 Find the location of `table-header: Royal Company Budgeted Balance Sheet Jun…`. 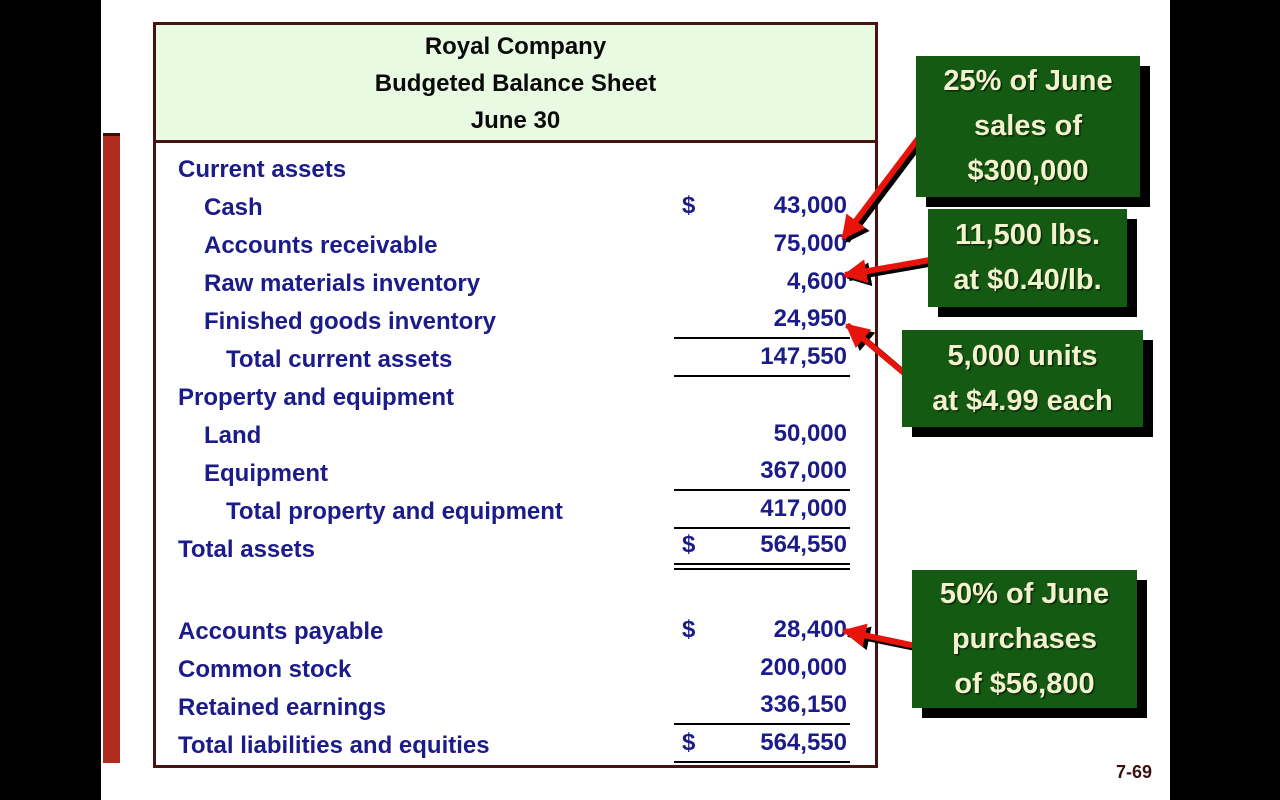

table-header: Royal Company Budgeted Balance Sheet Jun… is located at coordinates (515, 84).